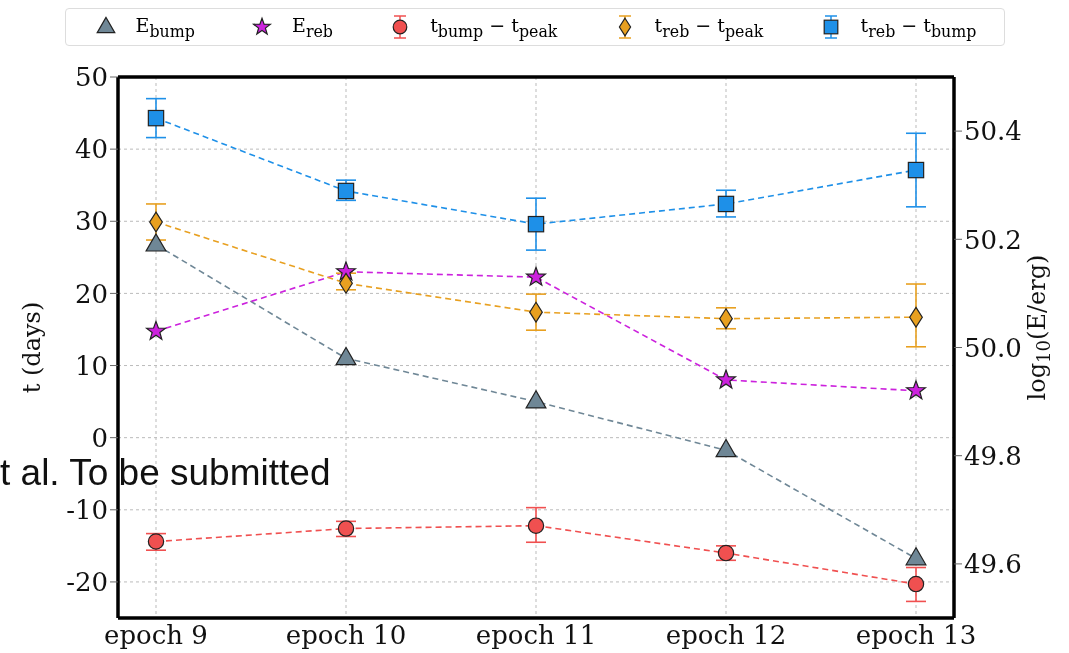  Describe the element at coordinates (993, 347) in the screenshot. I see `y2-tick-label: 50.0` at that location.